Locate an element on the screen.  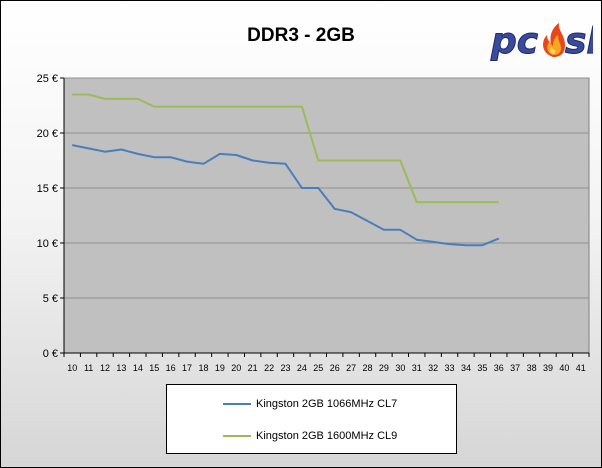
legend-item-1600: Kingston 2GB 1600MHz CL9 is located at coordinates (310, 436).